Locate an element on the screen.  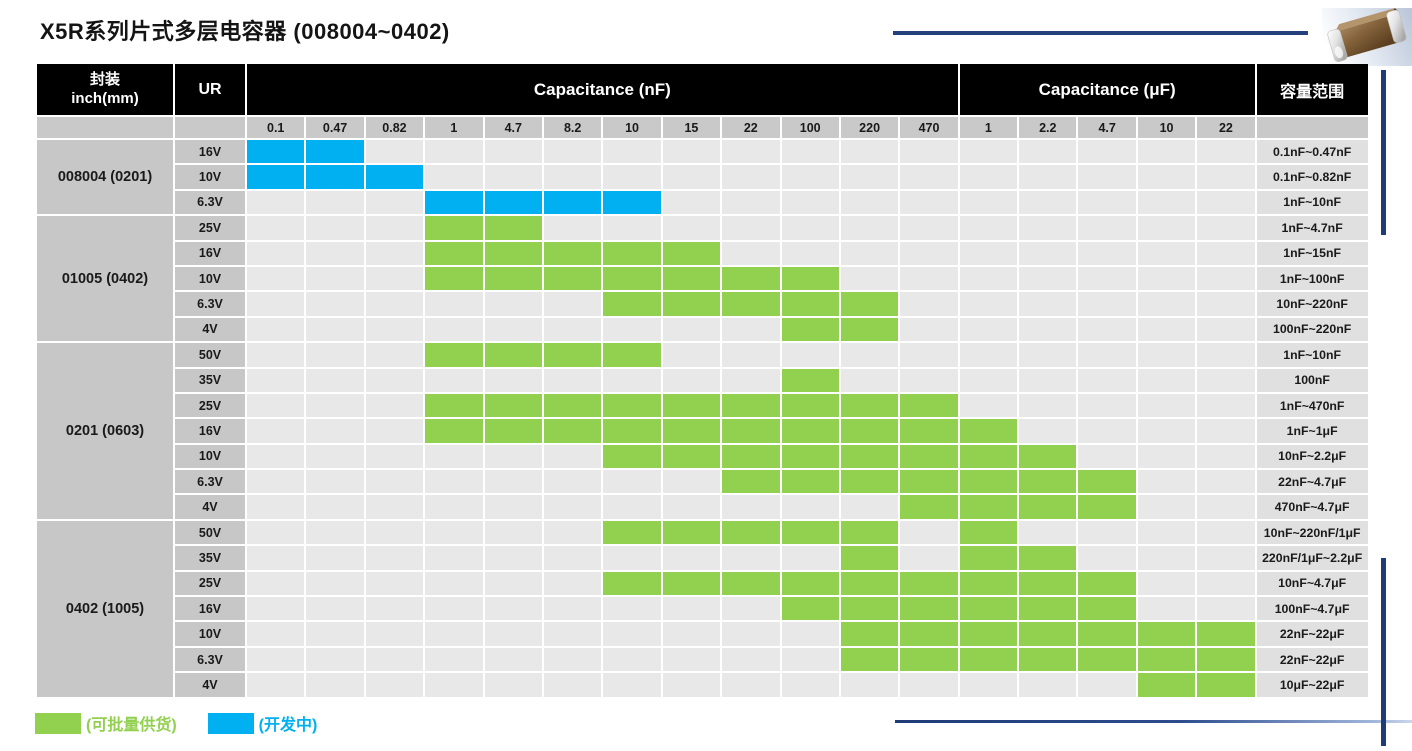
table-row: 35V 220nF/1μF~2.2μF is located at coordinates (702, 558).